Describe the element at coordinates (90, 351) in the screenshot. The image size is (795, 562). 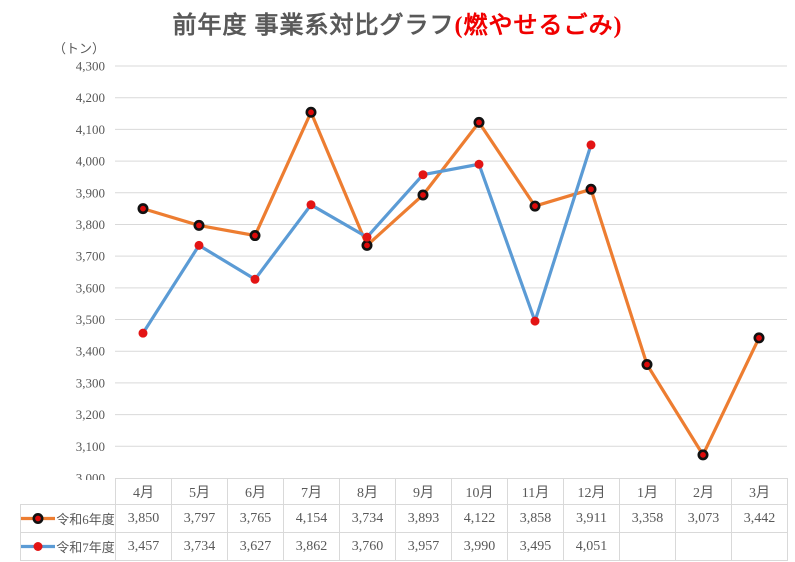
I see `y-tick-label: 3,400` at that location.